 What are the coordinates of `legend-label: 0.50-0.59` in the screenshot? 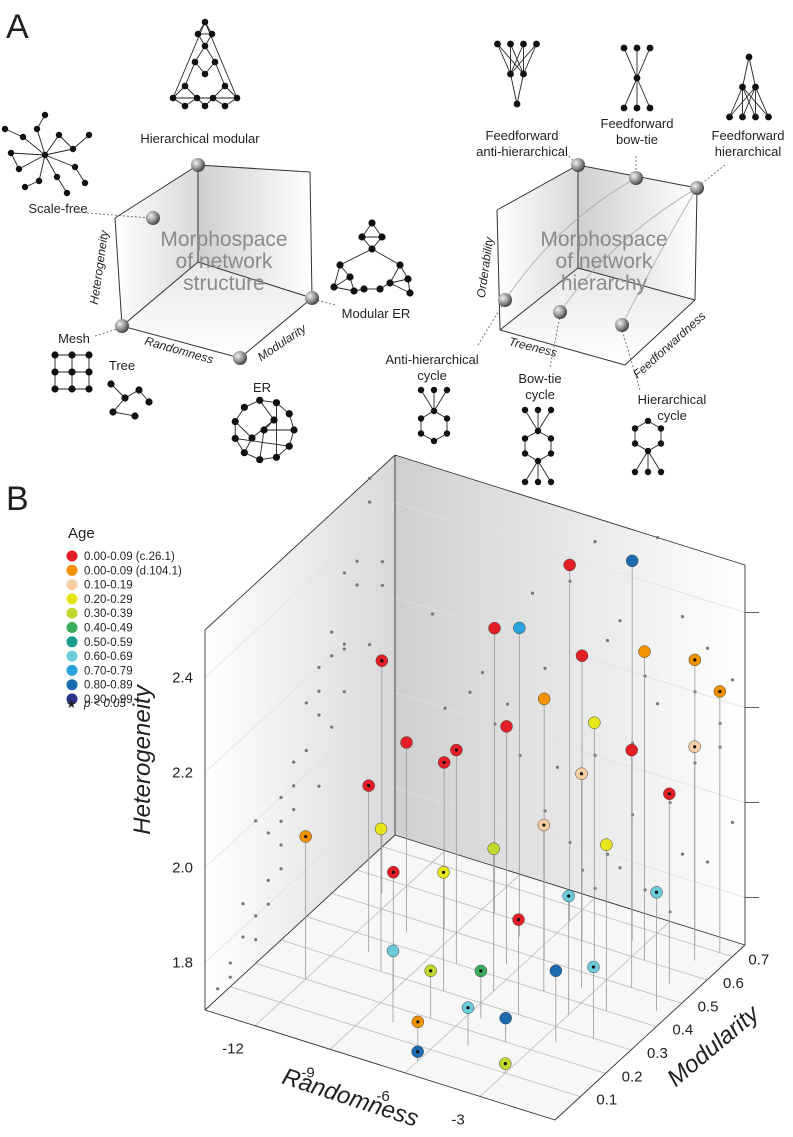 It's located at (108, 643).